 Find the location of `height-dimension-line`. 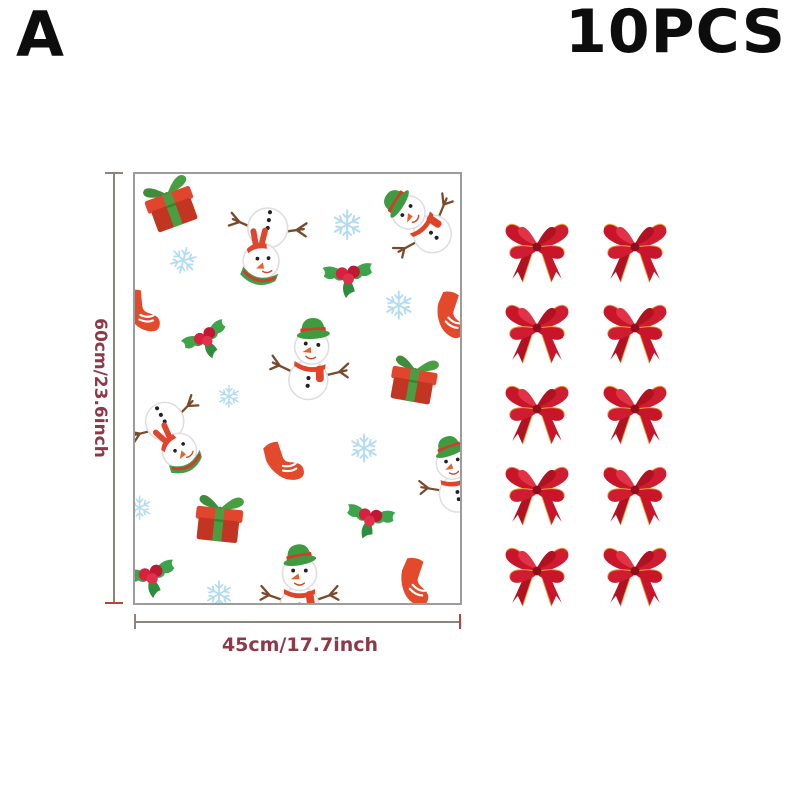

height-dimension-line is located at coordinates (114, 388).